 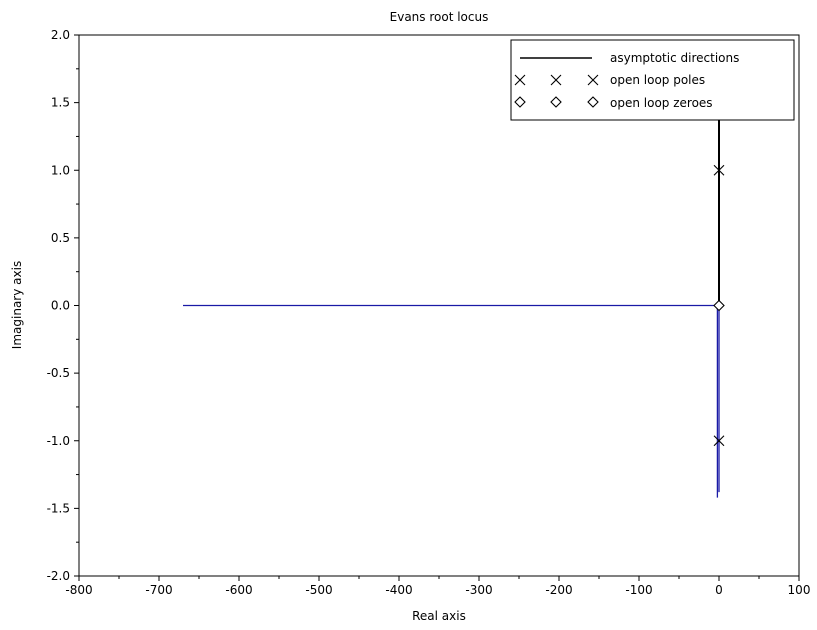 I want to click on x-tick-label: 100, so click(x=799, y=590).